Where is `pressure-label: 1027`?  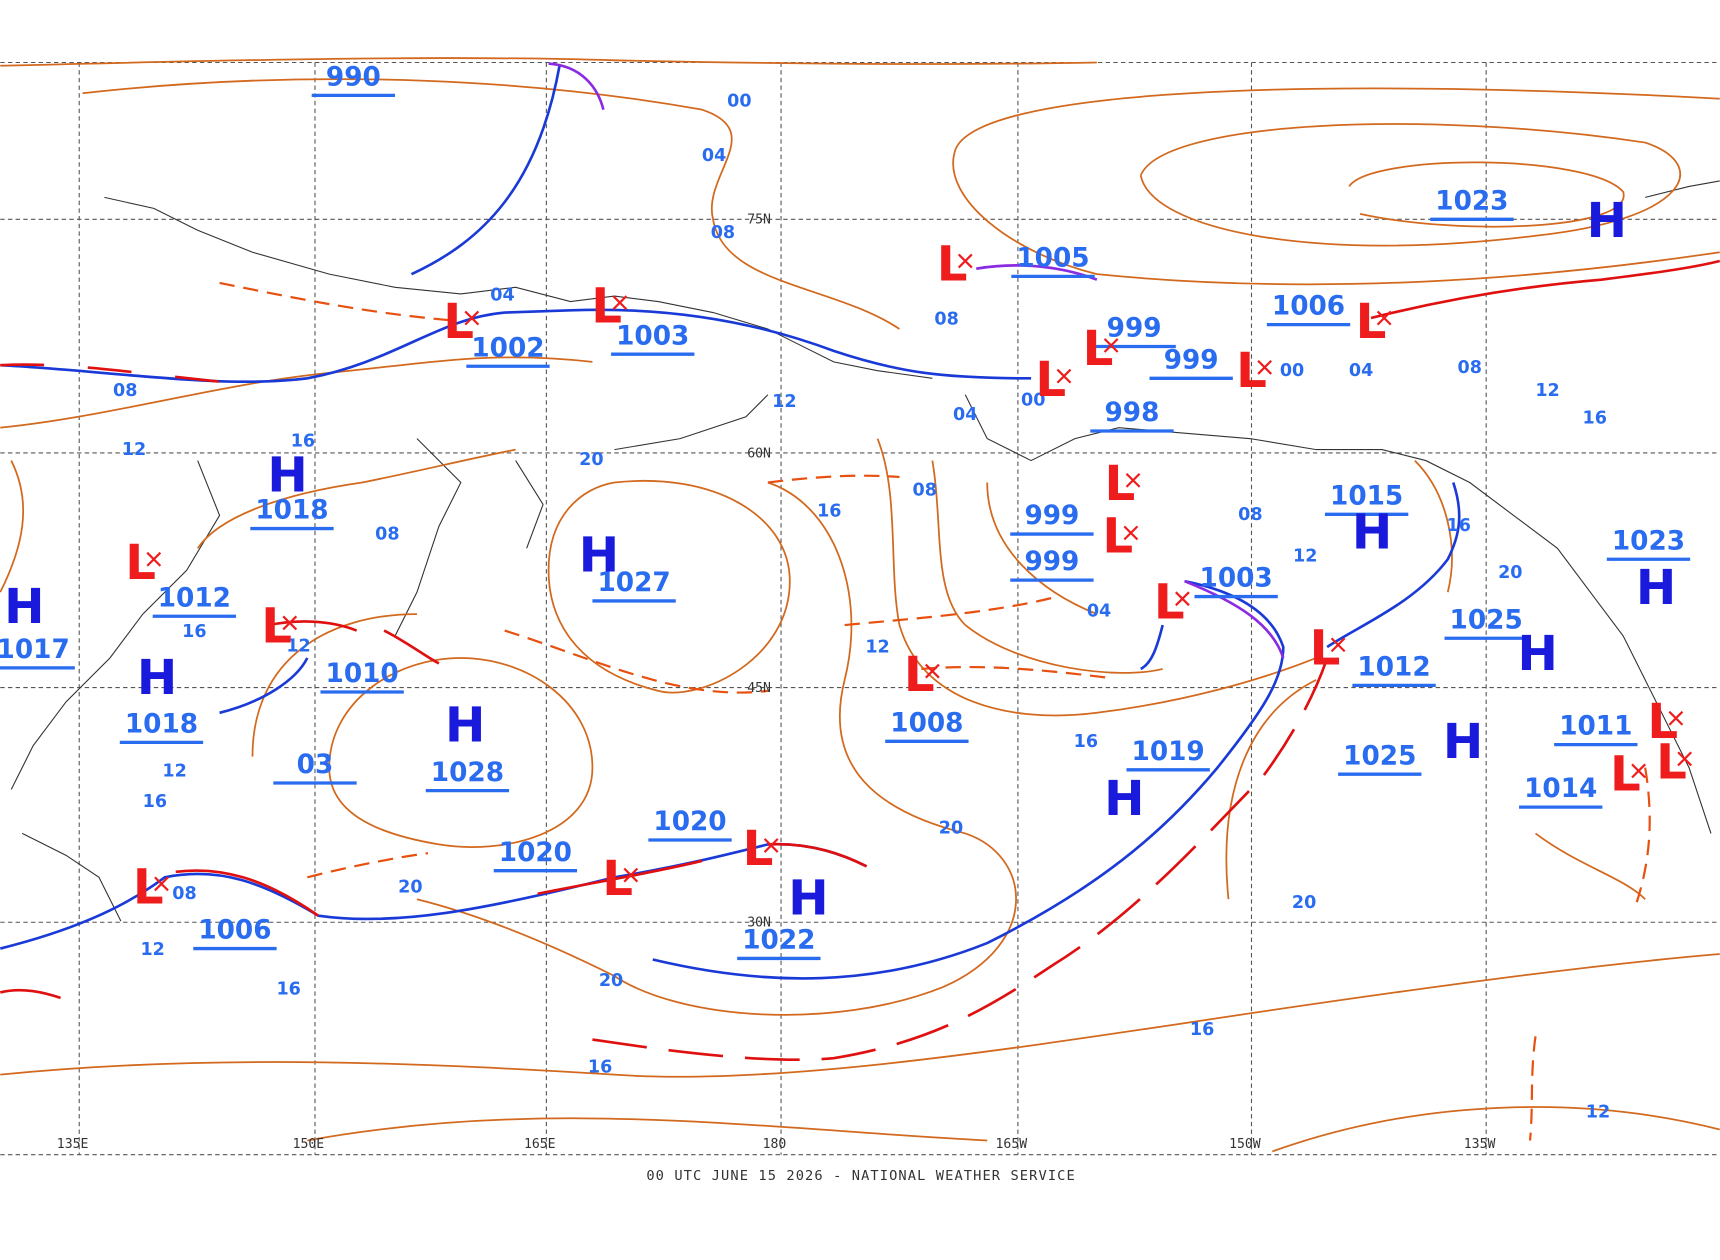 pressure-label: 1027 is located at coordinates (633, 583).